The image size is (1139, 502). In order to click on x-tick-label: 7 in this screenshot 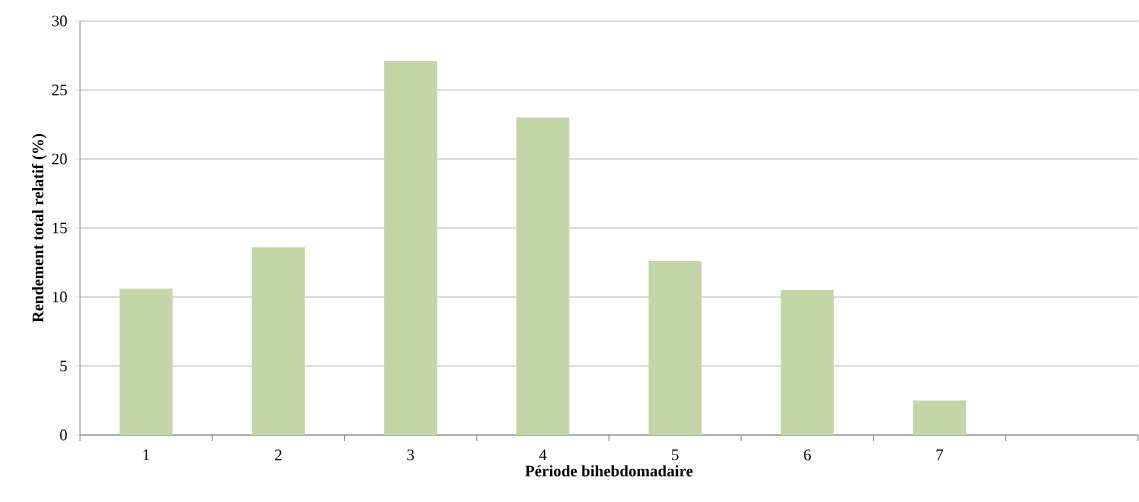, I will do `click(940, 455)`.